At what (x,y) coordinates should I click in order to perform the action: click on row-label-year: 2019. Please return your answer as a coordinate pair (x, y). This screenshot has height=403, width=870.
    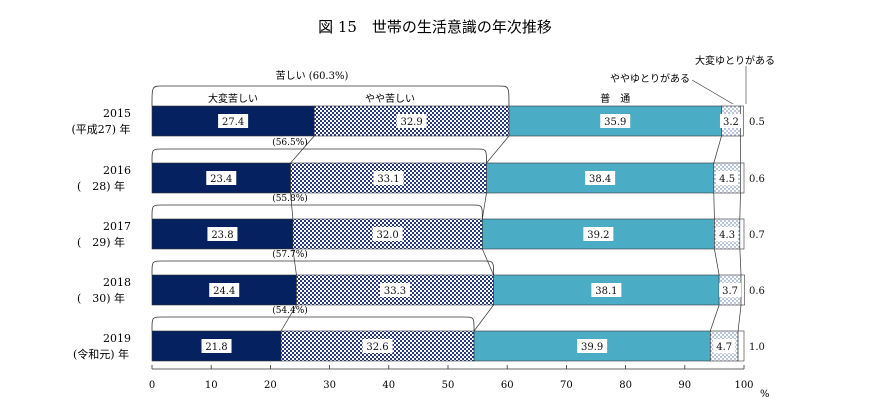
    Looking at the image, I should click on (117, 338).